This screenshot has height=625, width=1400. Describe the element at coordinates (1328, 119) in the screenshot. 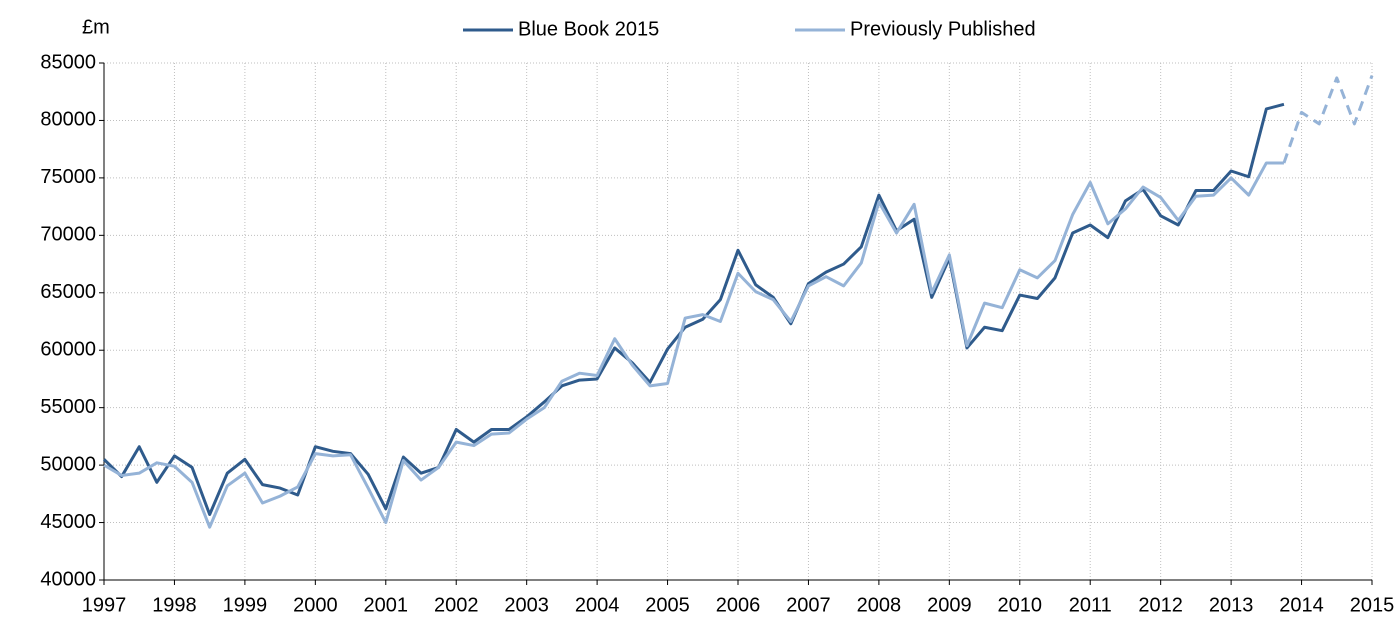

I see `series-line-dashed` at that location.